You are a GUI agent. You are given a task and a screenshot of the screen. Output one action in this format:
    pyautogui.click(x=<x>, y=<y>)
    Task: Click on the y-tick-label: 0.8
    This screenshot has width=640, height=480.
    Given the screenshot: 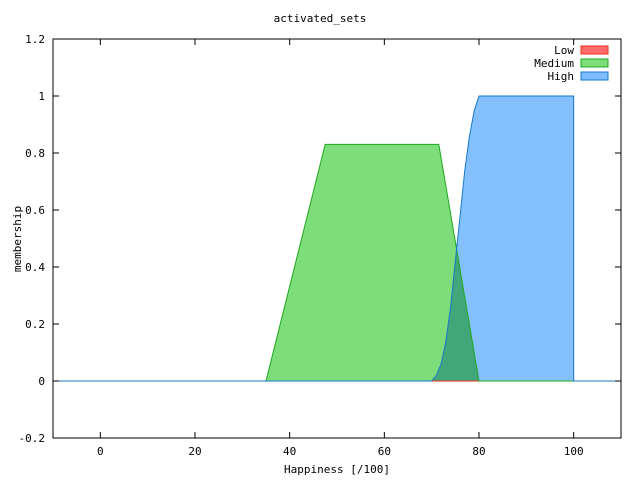 What is the action you would take?
    pyautogui.click(x=35, y=153)
    